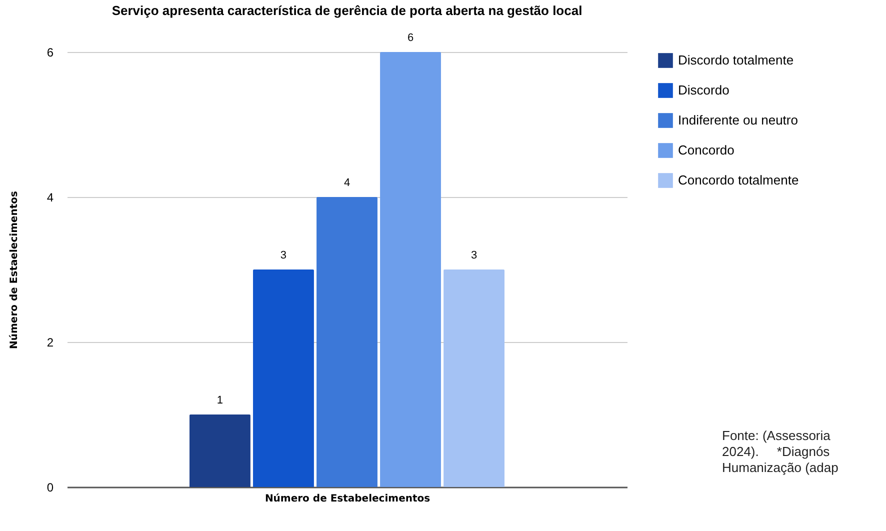 This screenshot has height=531, width=886. What do you see at coordinates (738, 120) in the screenshot?
I see `legend-label: Indiferente ou neutro` at bounding box center [738, 120].